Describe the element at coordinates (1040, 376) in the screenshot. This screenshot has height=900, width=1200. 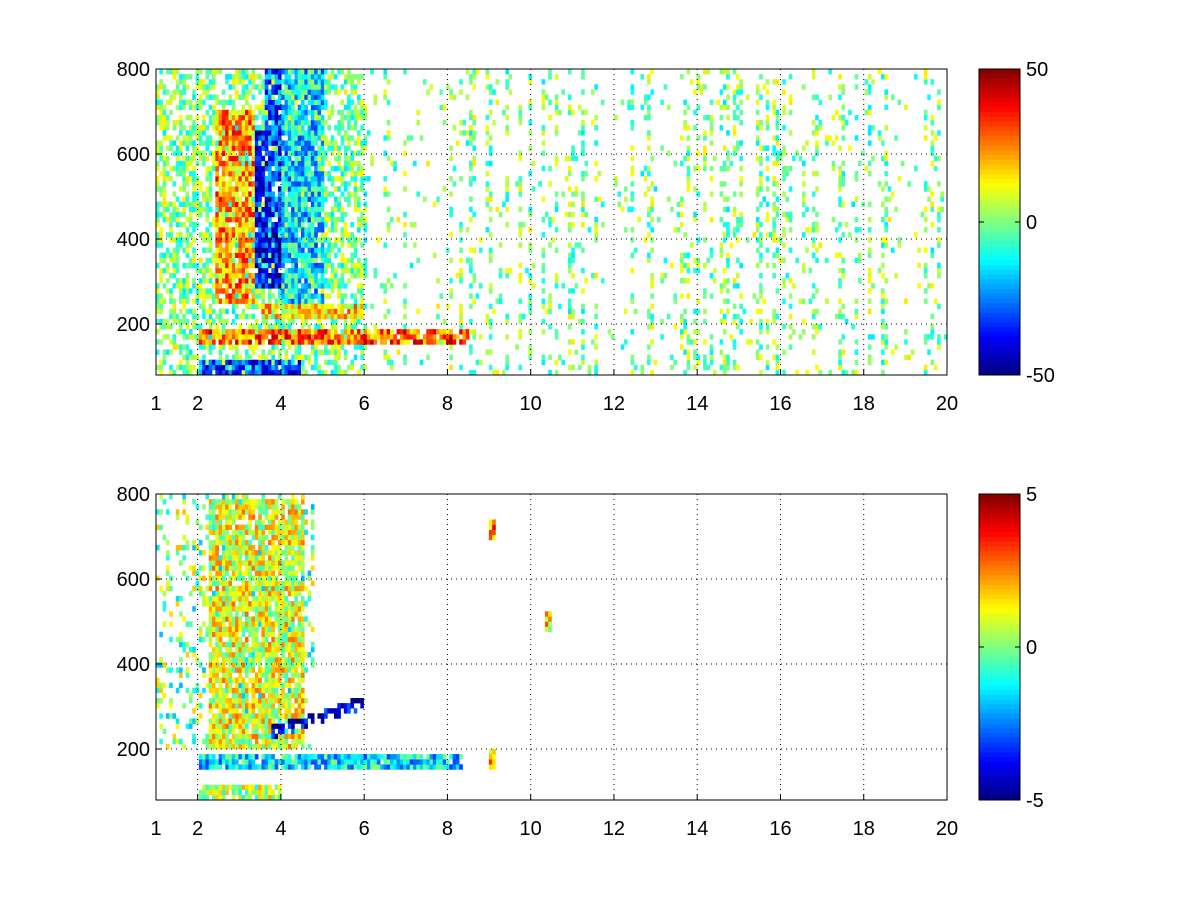
I see `colorbar-tick-label: -50` at that location.